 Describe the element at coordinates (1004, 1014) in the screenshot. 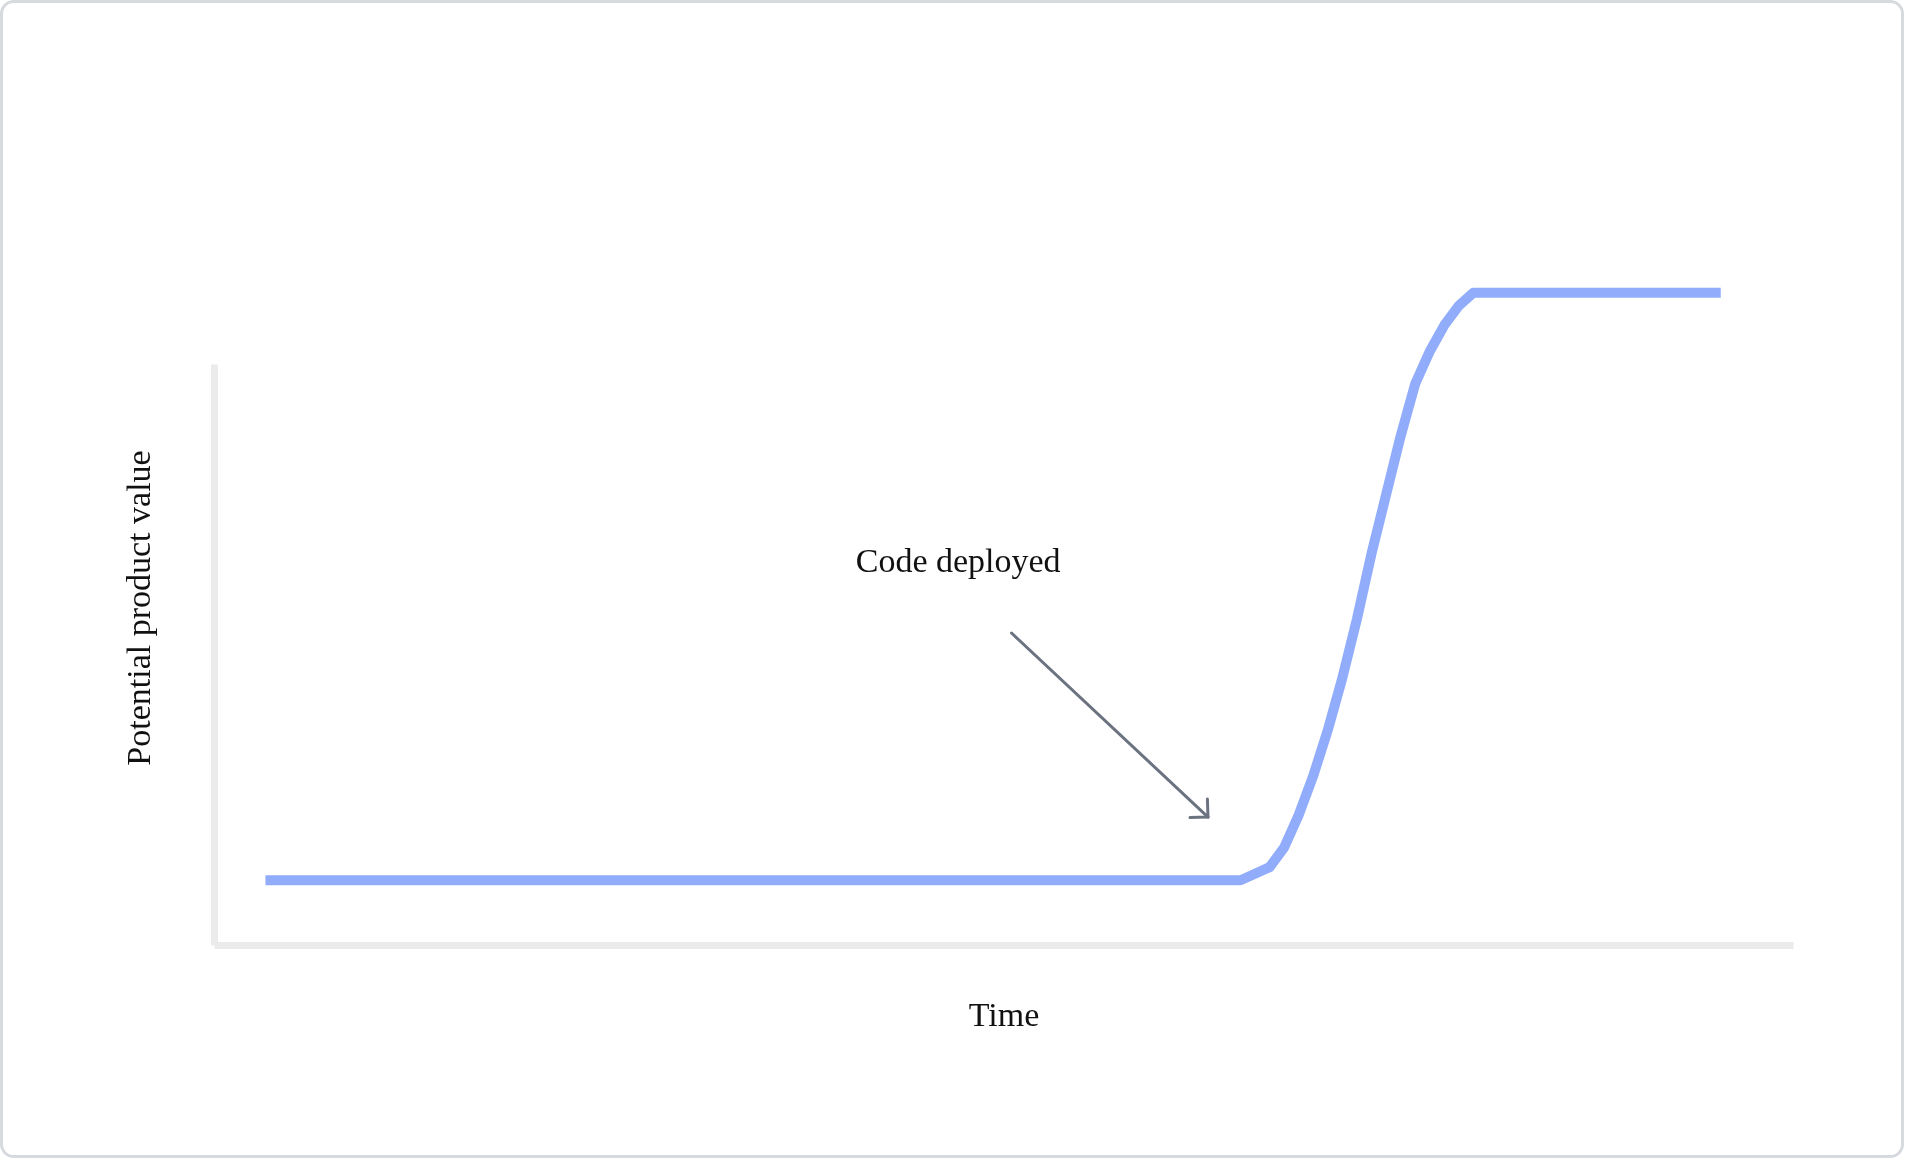

I see `x-axis-title: Time` at that location.